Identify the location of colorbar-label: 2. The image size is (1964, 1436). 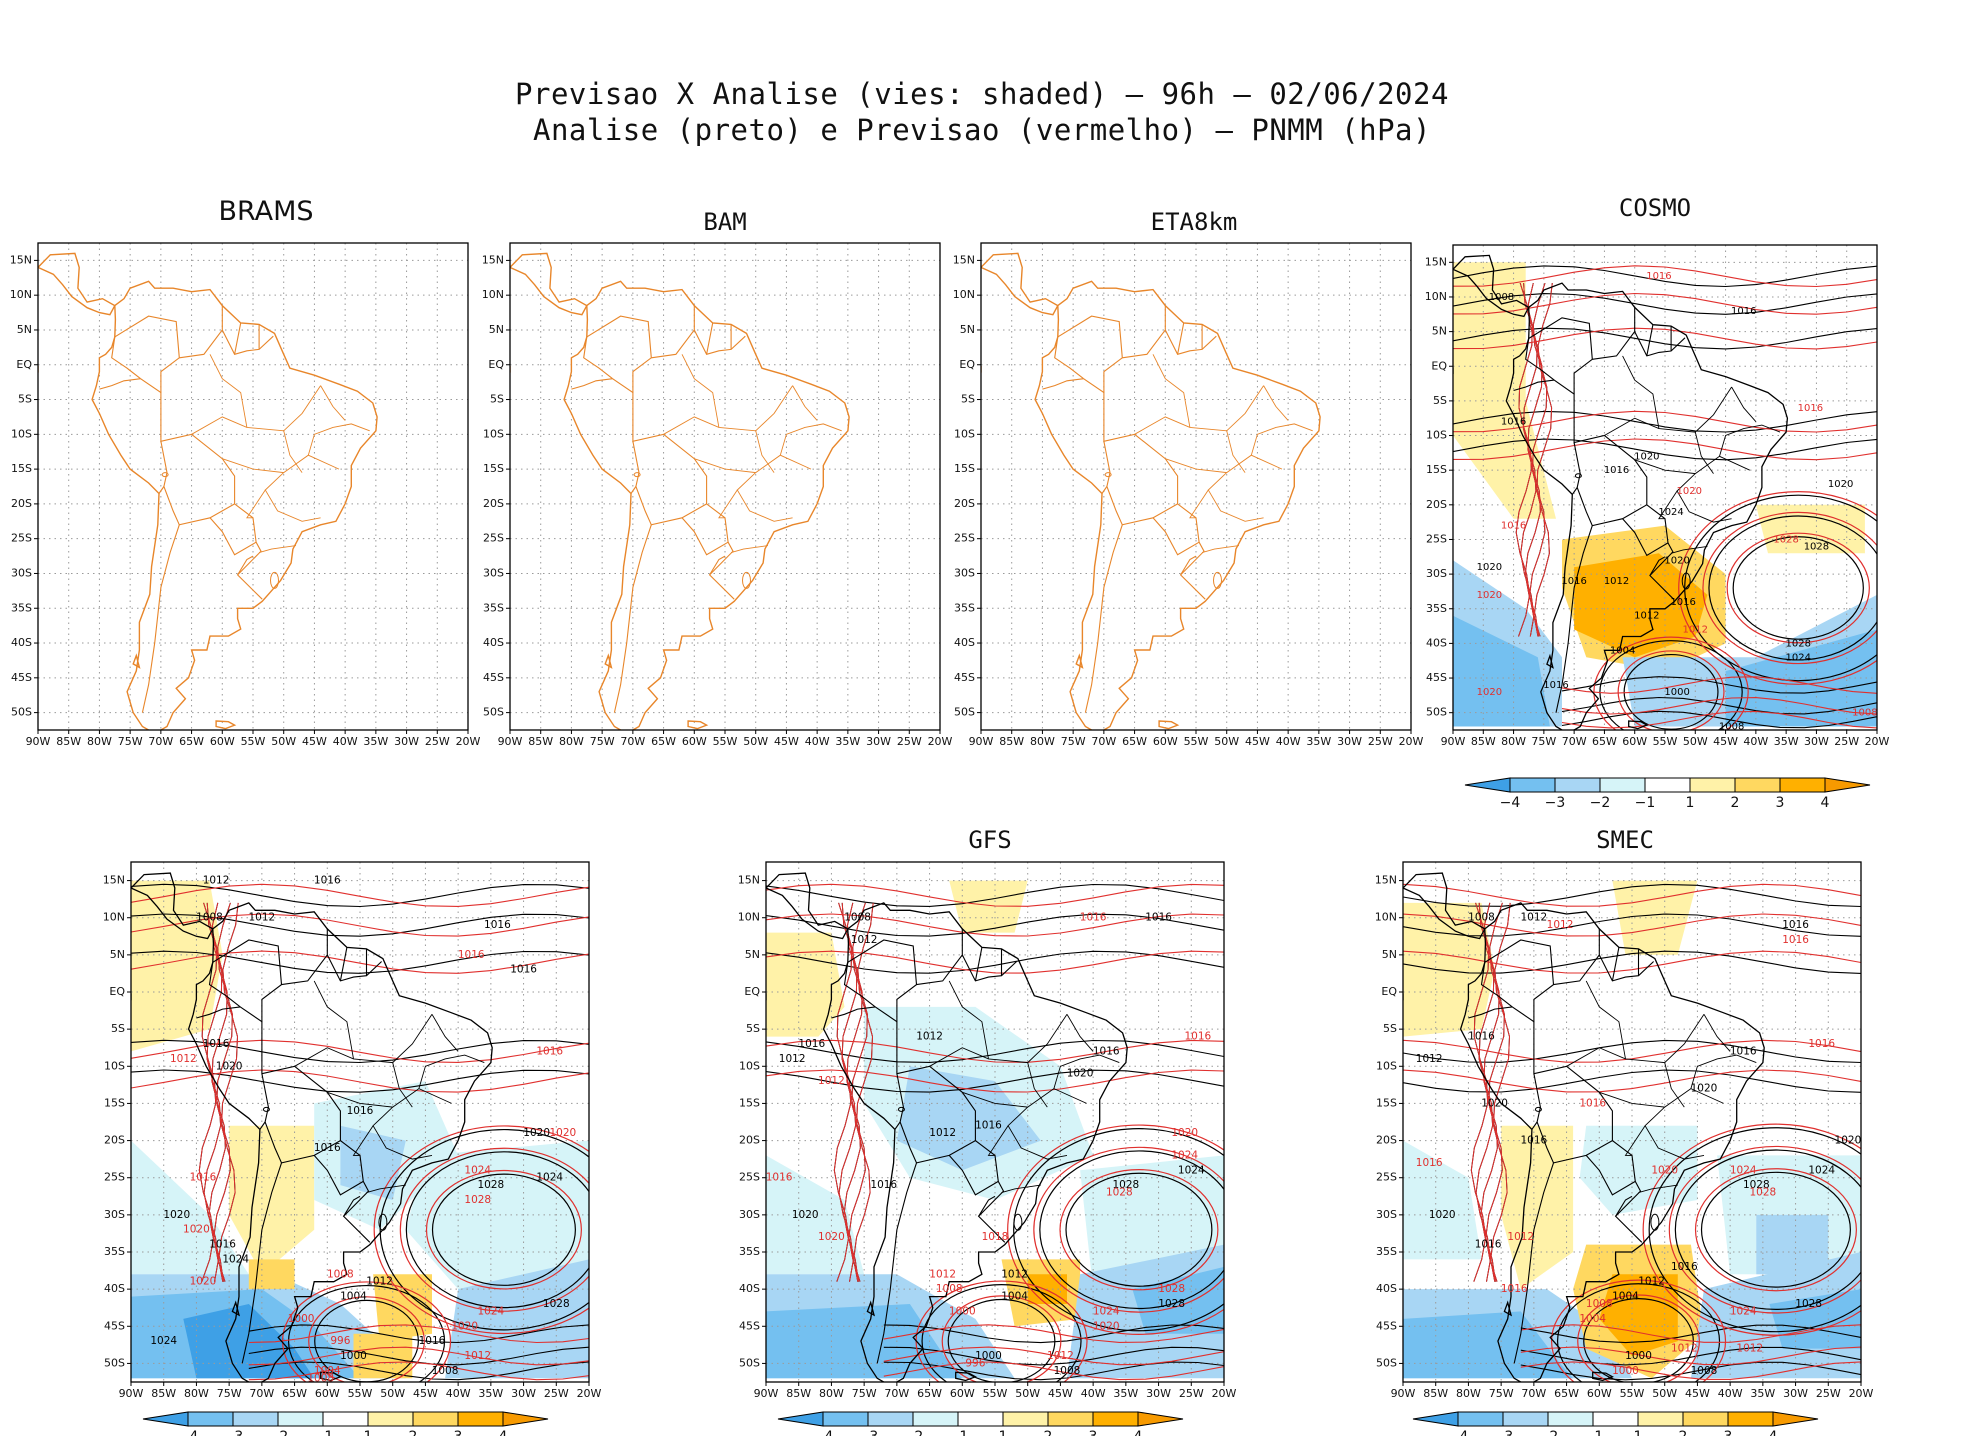
(1048, 1432).